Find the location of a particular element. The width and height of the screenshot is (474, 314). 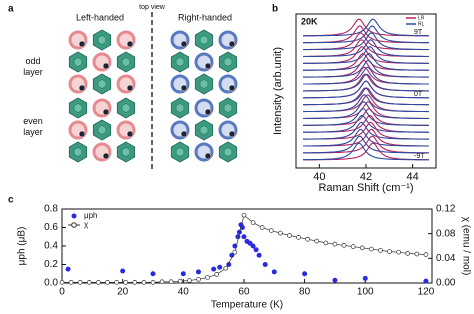

panel-label: c is located at coordinates (11, 200).